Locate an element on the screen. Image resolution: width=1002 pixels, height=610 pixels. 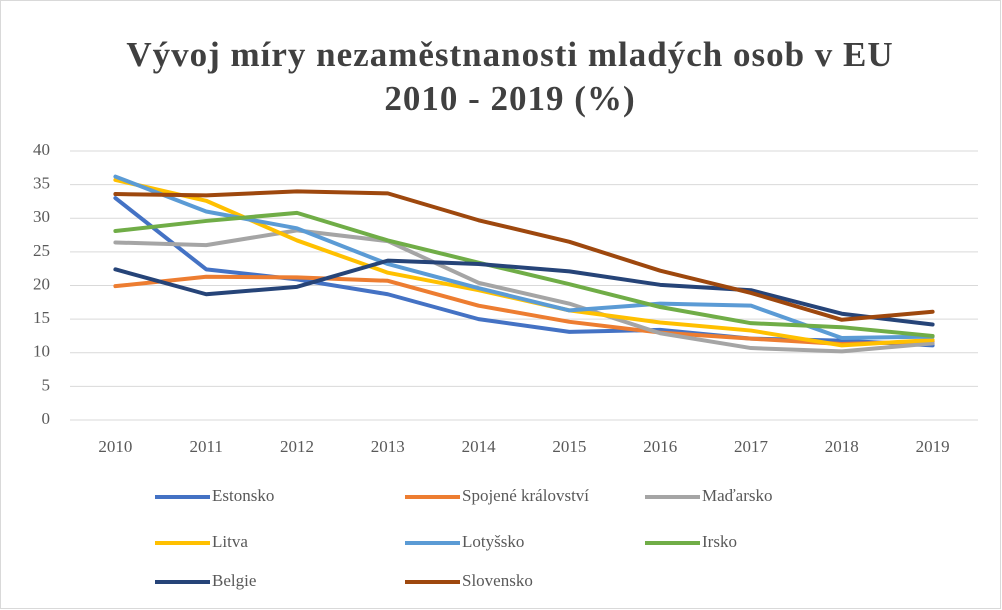
x-tick-label: 2014 is located at coordinates (479, 446).